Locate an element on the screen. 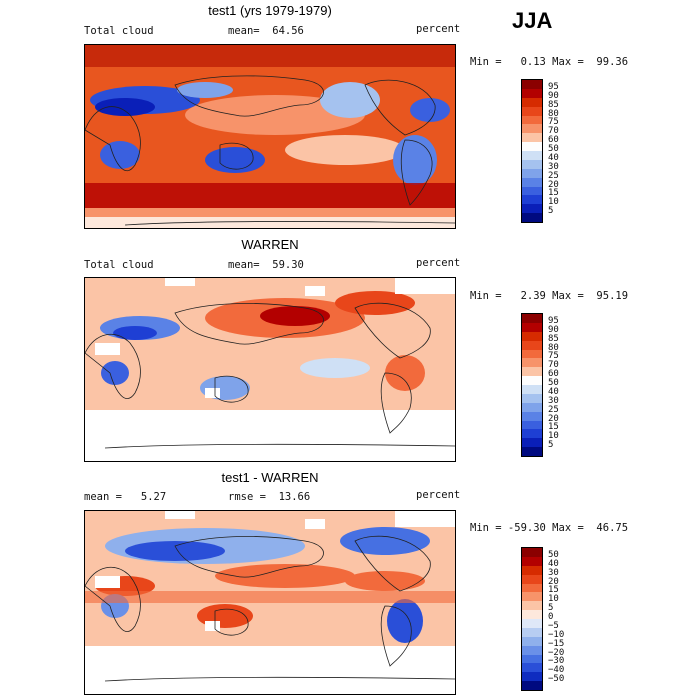  panel-1-mean-label: mean= 64.56 is located at coordinates (266, 31).